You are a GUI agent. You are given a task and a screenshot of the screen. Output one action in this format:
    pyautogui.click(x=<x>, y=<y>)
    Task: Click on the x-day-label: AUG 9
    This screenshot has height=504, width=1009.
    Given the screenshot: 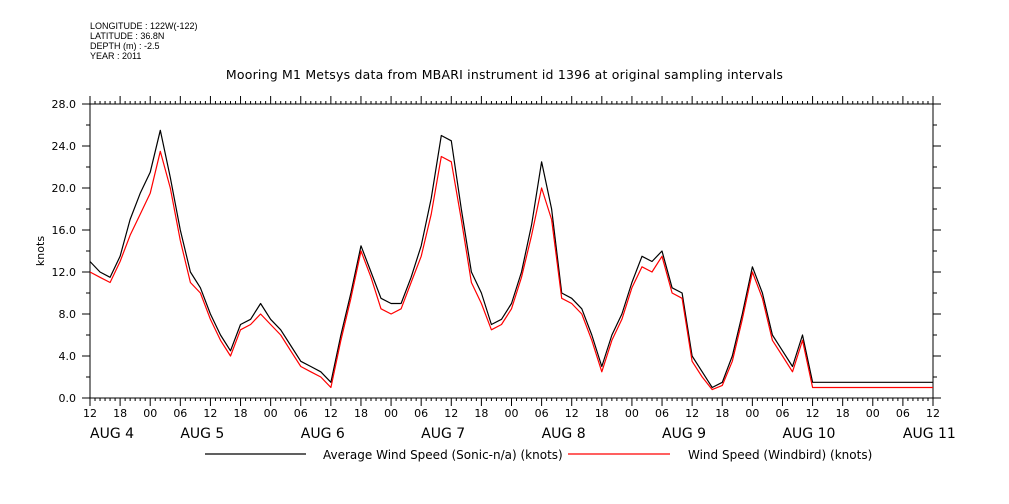 What is the action you would take?
    pyautogui.click(x=684, y=434)
    